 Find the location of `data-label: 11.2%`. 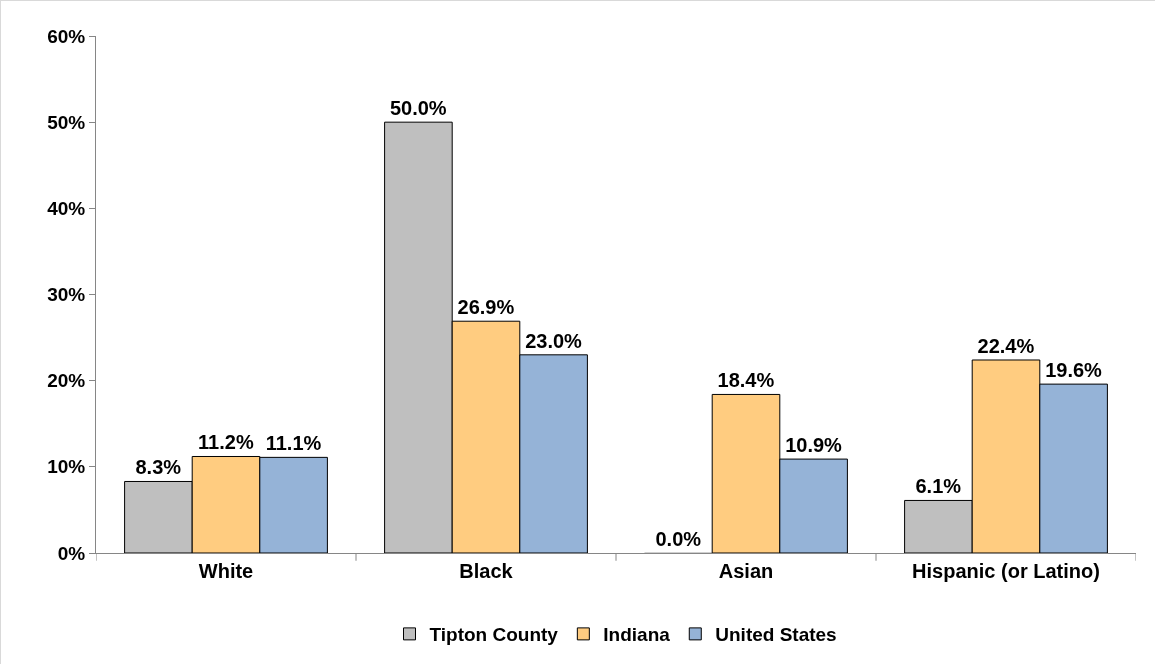

data-label: 11.2% is located at coordinates (226, 442).